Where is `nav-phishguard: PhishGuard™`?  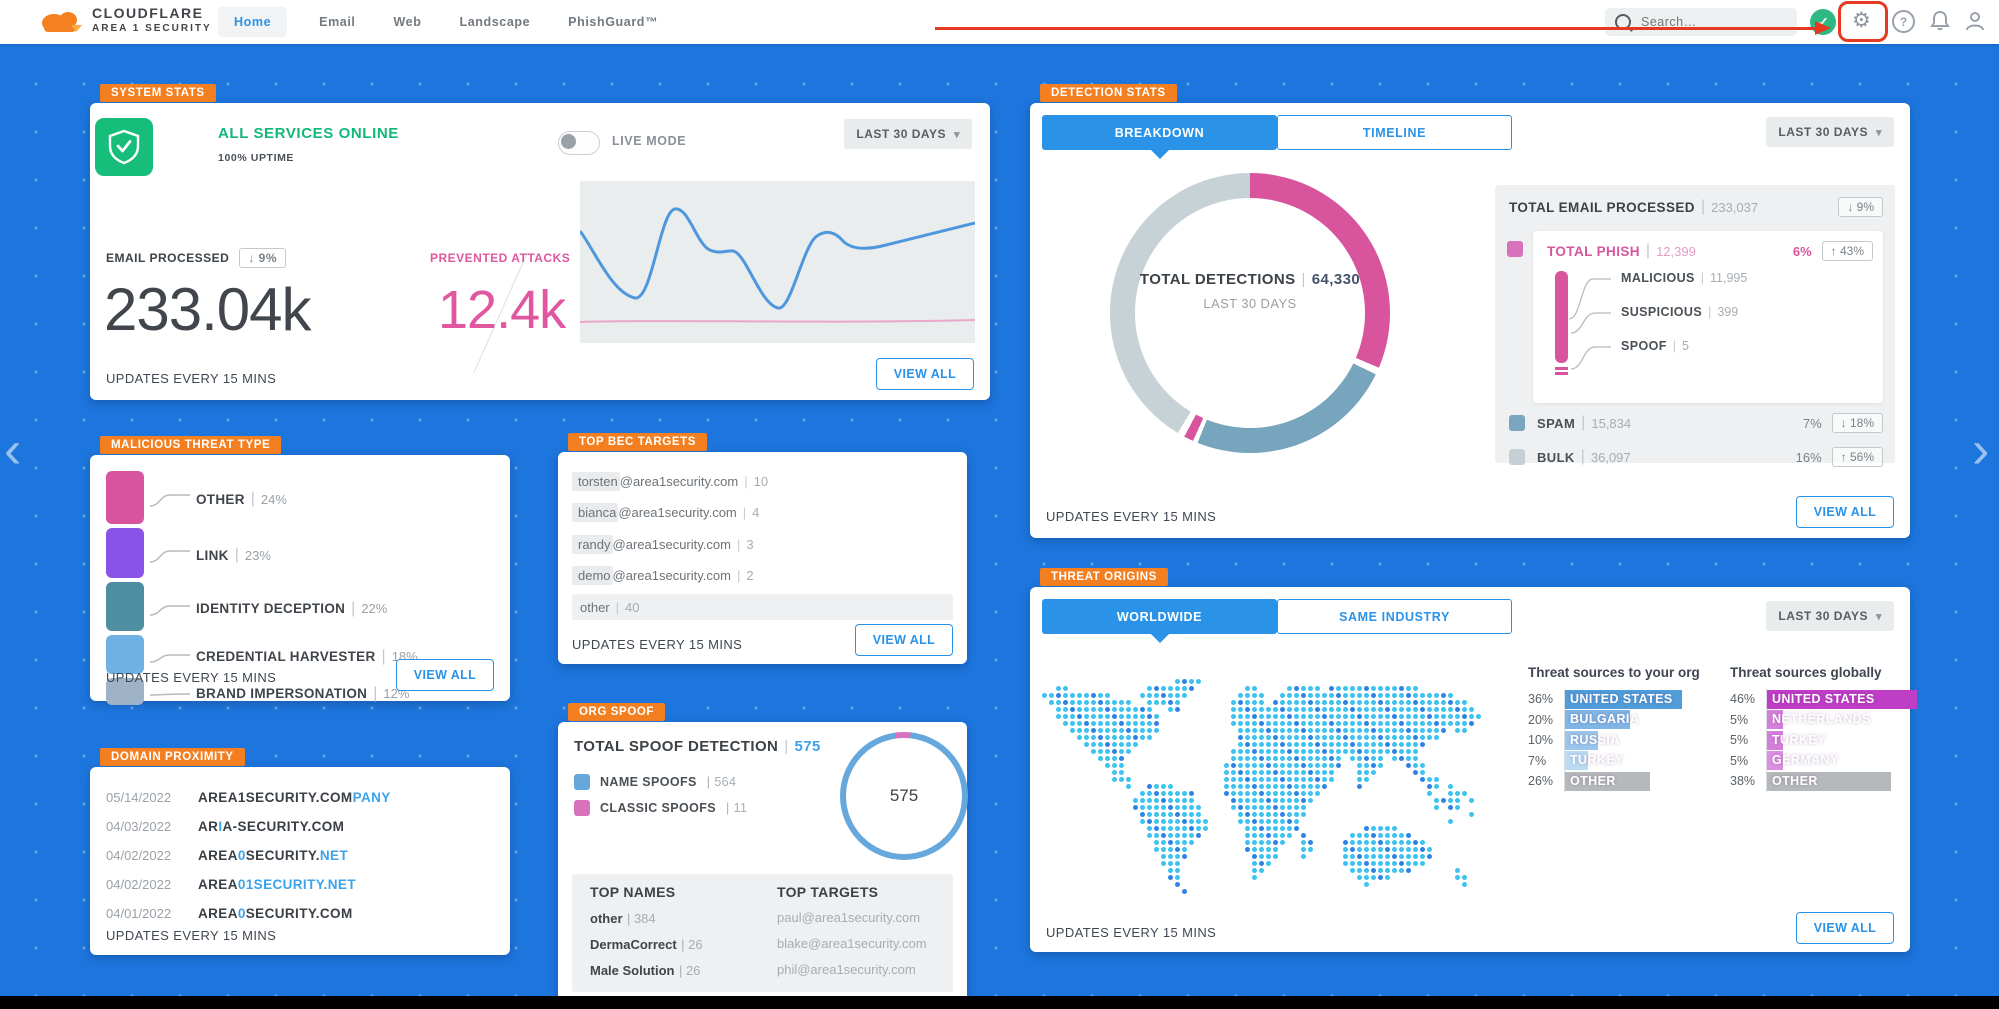
nav-phishguard: PhishGuard™ is located at coordinates (613, 22).